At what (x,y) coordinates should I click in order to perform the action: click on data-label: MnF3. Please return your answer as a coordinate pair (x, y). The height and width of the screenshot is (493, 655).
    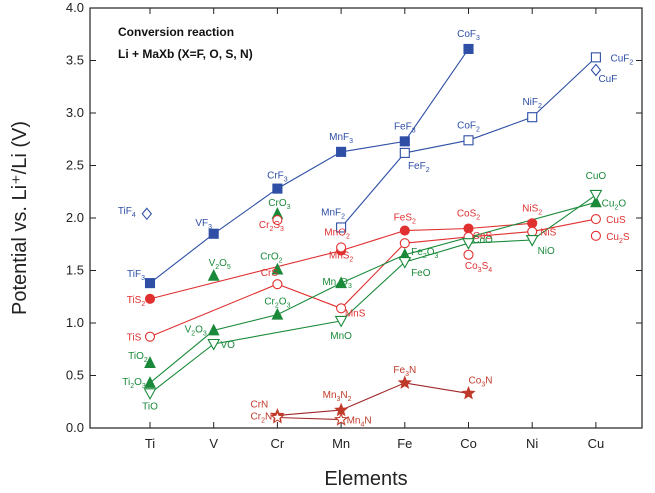
    Looking at the image, I should click on (341, 138).